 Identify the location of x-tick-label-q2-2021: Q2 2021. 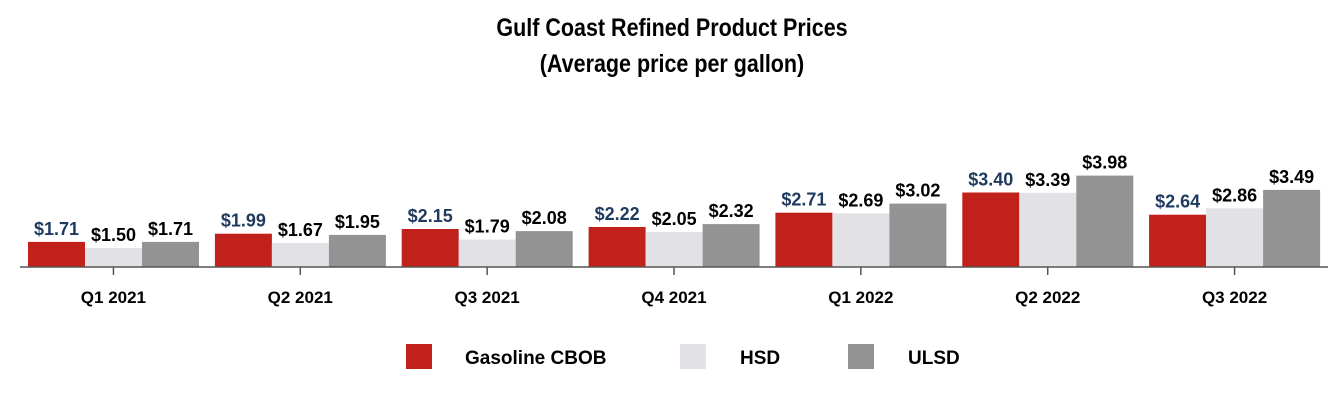
(300, 297).